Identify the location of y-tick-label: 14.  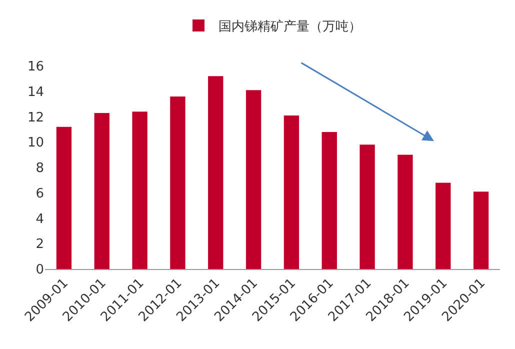
(35, 92).